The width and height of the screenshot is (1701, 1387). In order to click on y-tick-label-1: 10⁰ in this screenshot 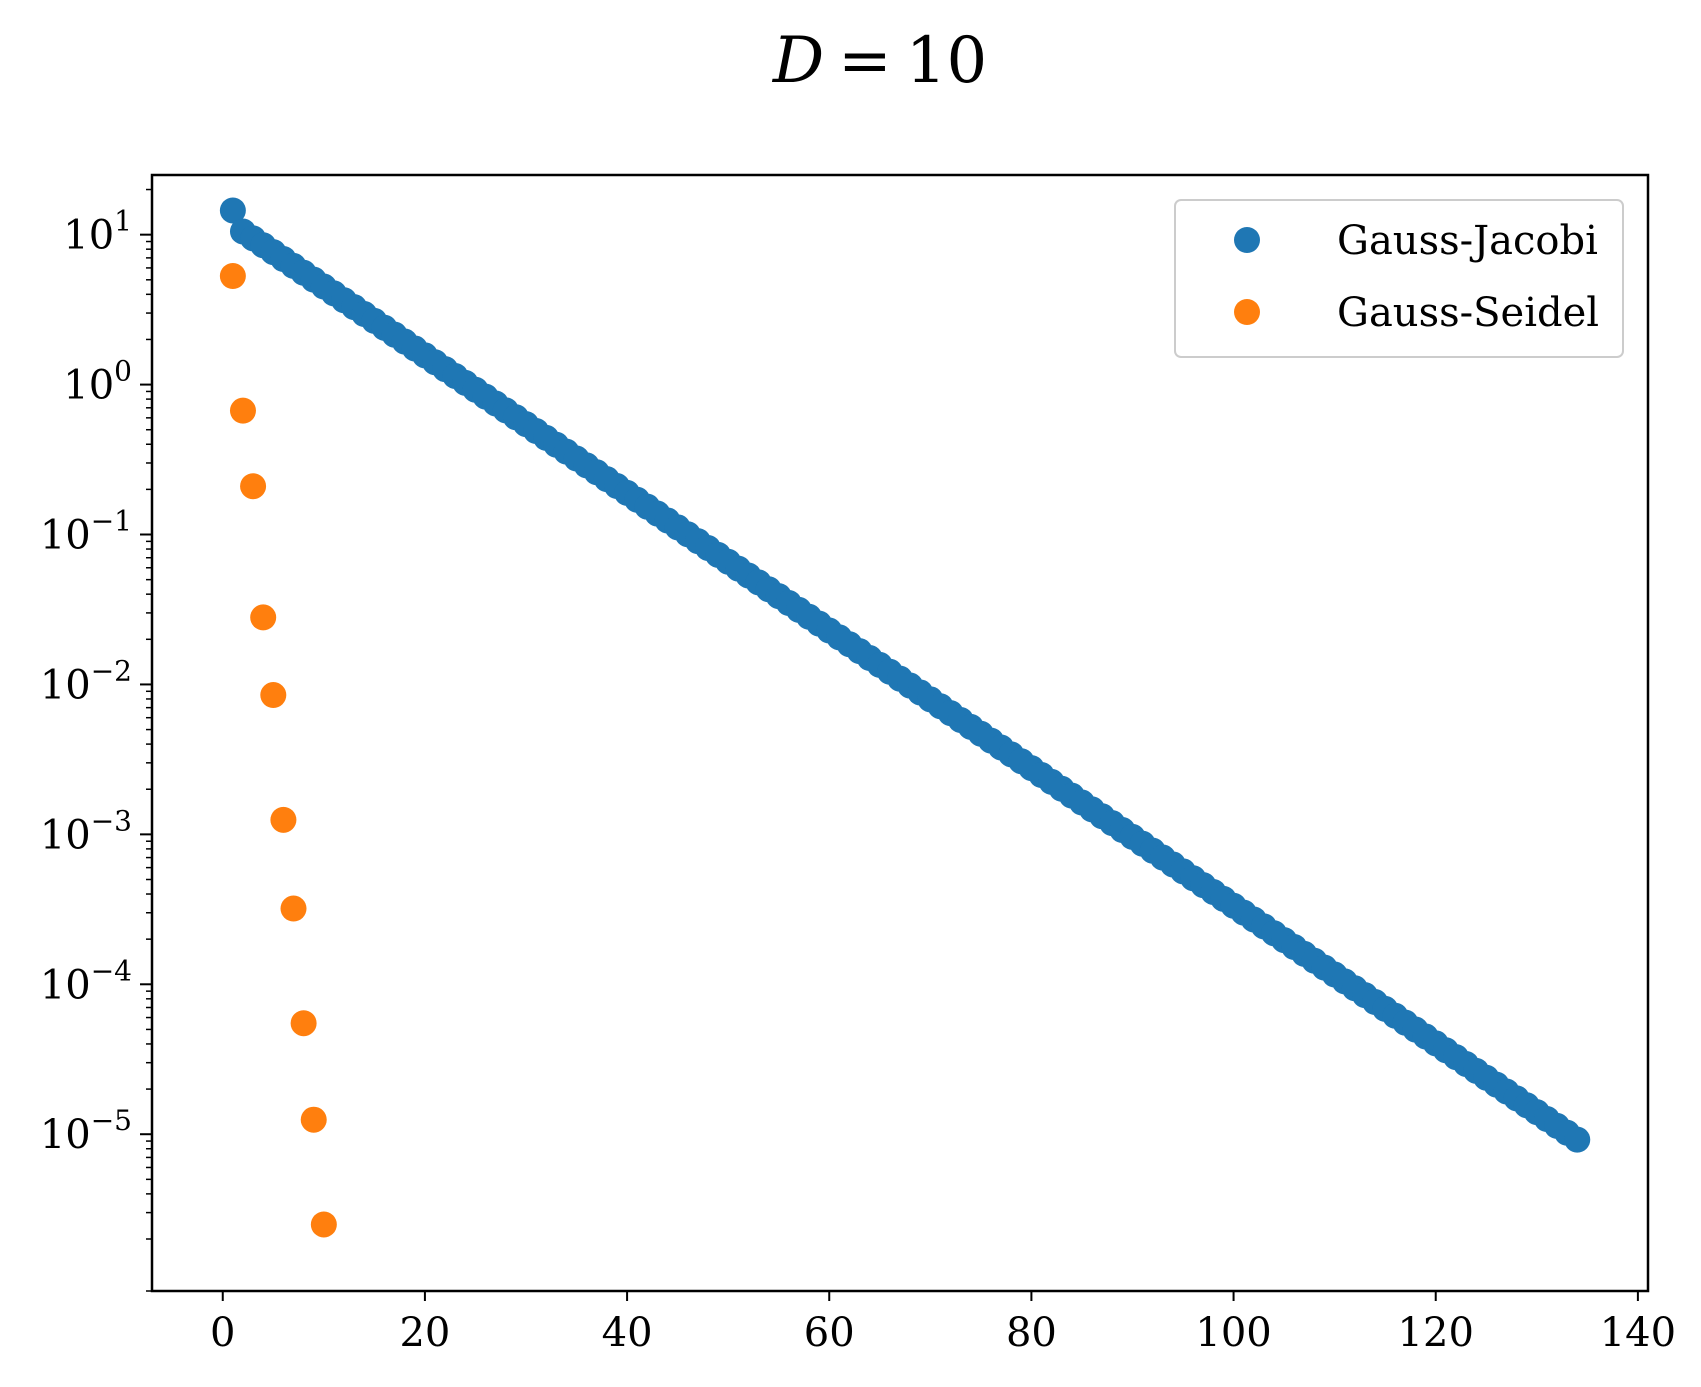, I will do `click(97, 382)`.